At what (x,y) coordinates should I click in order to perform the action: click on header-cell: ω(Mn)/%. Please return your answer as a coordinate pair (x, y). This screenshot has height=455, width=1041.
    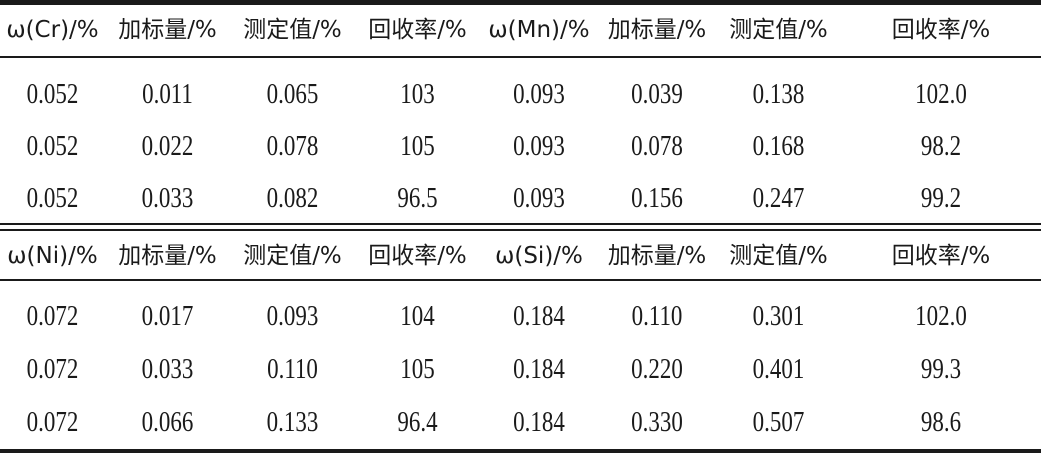
    Looking at the image, I should click on (539, 30).